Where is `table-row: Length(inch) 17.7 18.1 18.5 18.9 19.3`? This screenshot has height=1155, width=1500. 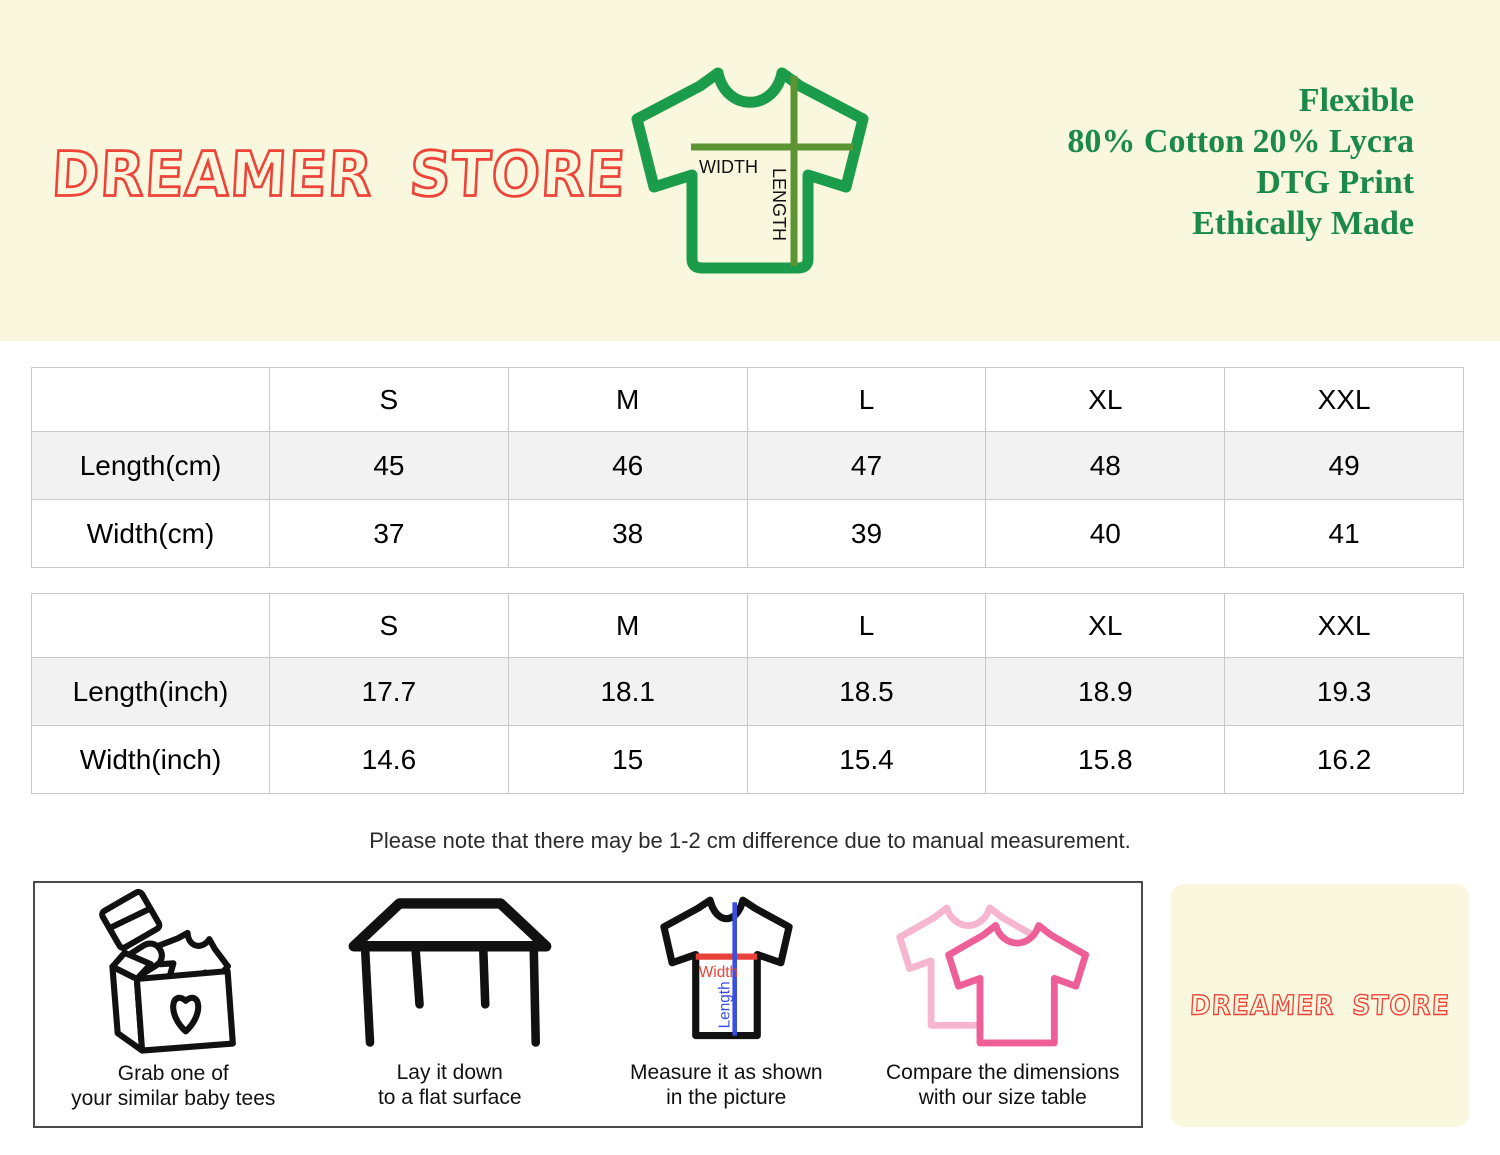 table-row: Length(inch) 17.7 18.1 18.5 18.9 19.3 is located at coordinates (747, 691).